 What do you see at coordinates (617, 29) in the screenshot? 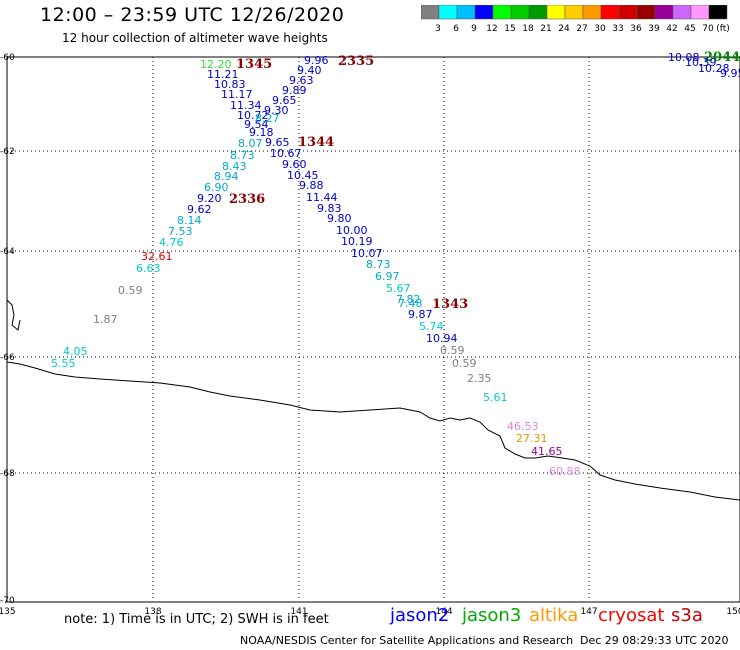
I see `color-scale-label: 33` at bounding box center [617, 29].